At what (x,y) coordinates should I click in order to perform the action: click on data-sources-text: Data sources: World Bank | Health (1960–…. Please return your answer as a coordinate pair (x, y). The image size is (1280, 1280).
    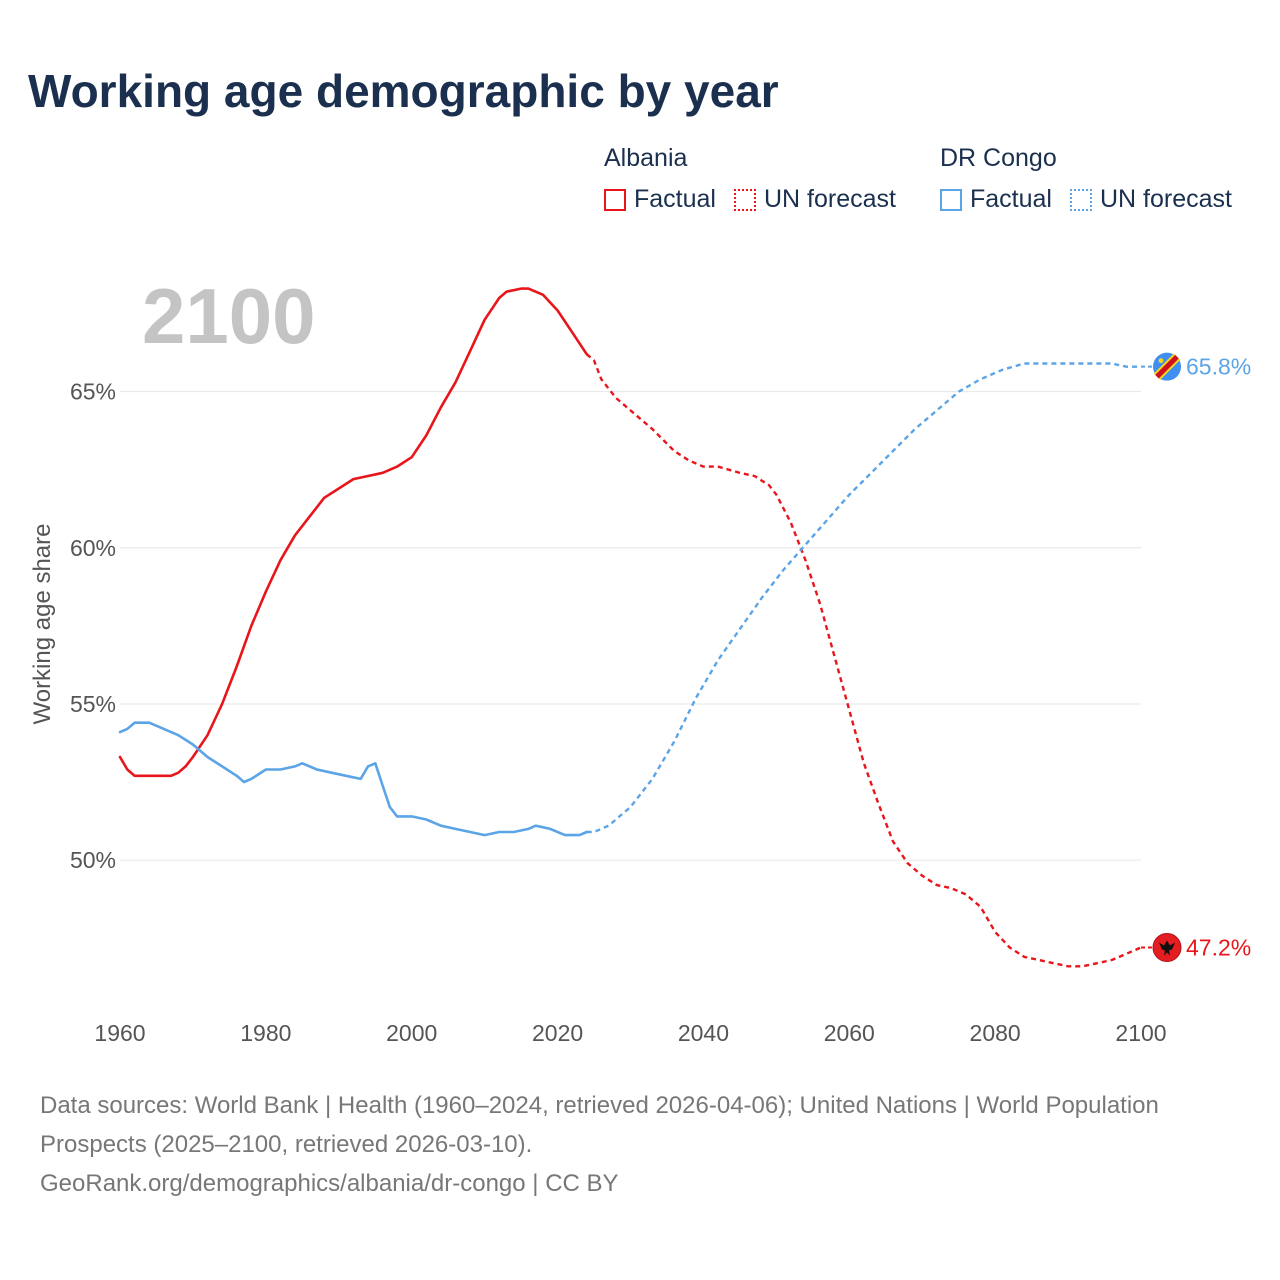
    Looking at the image, I should click on (599, 1125).